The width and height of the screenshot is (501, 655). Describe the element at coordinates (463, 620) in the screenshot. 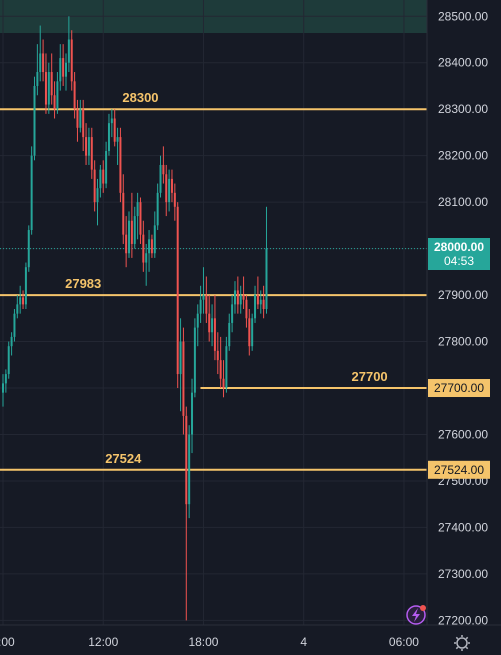

I see `price-tick-label: 27200.00` at that location.